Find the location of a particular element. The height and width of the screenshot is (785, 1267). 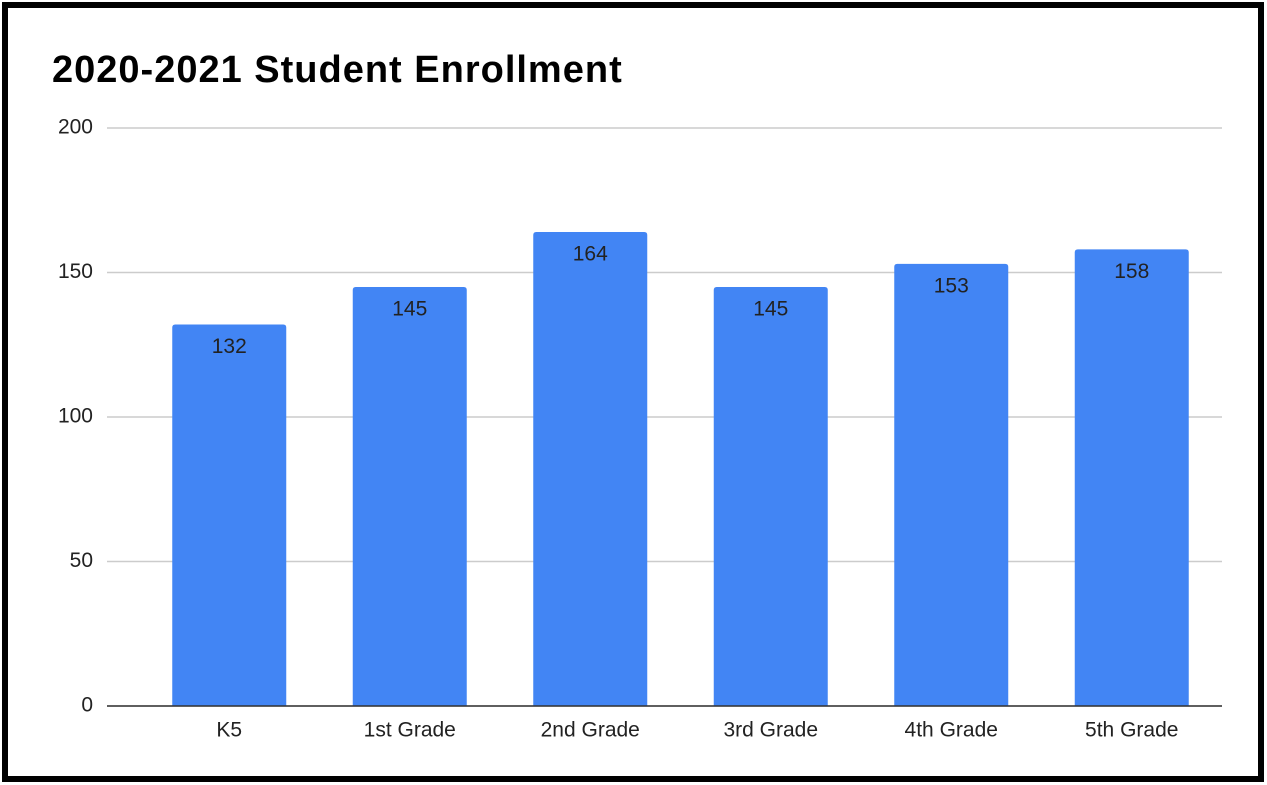

x-tick-label: 3rd Grade is located at coordinates (770, 730).